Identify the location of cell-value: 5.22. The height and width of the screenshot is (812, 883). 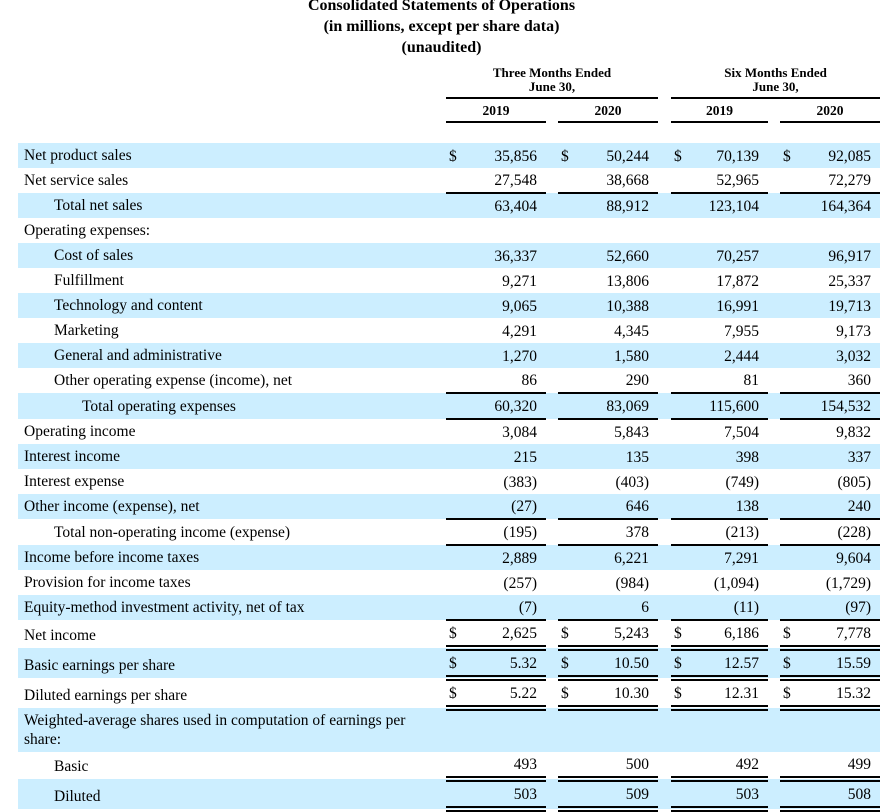
(523, 693).